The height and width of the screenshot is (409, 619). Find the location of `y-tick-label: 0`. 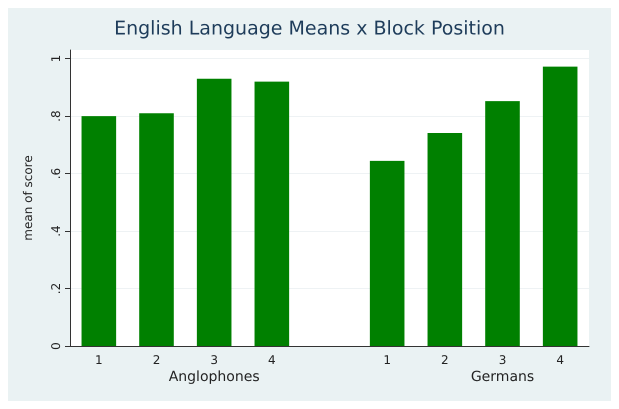

y-tick-label: 0 is located at coordinates (56, 346).